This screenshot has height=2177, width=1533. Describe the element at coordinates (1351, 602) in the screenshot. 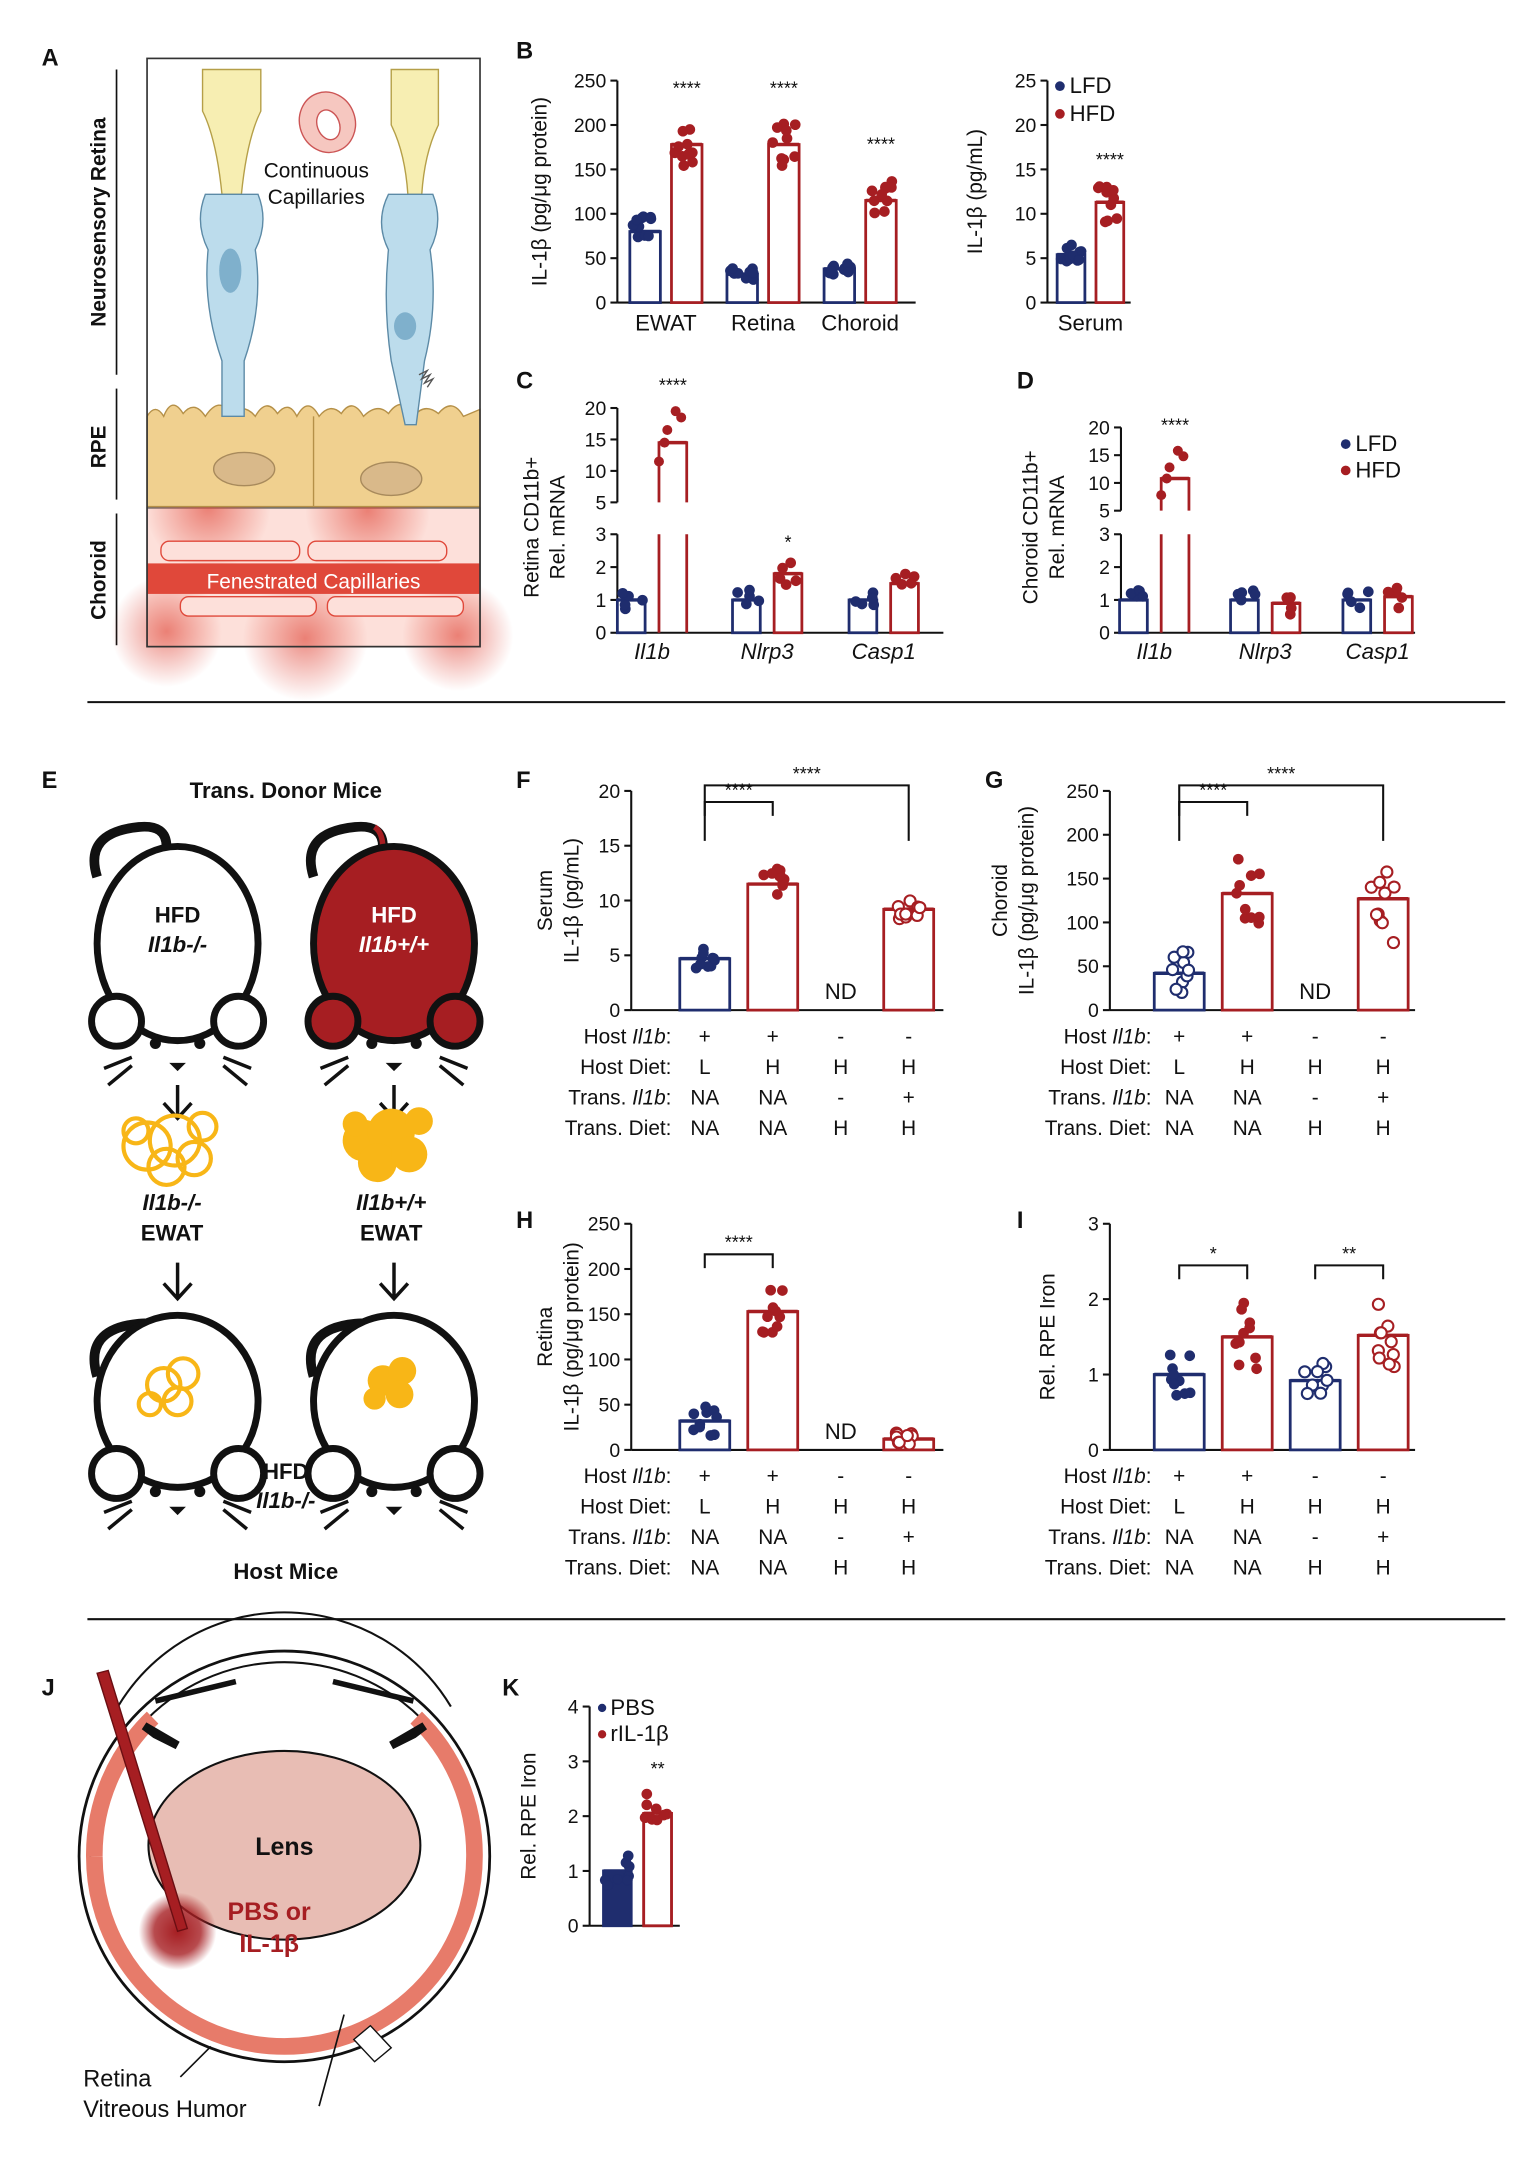

I see `chart-d-lfd-point` at that location.